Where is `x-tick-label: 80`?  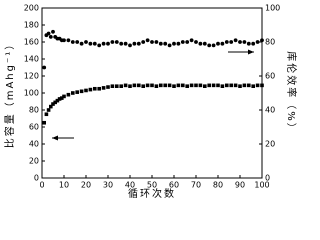
x-tick-label: 80 is located at coordinates (218, 185).